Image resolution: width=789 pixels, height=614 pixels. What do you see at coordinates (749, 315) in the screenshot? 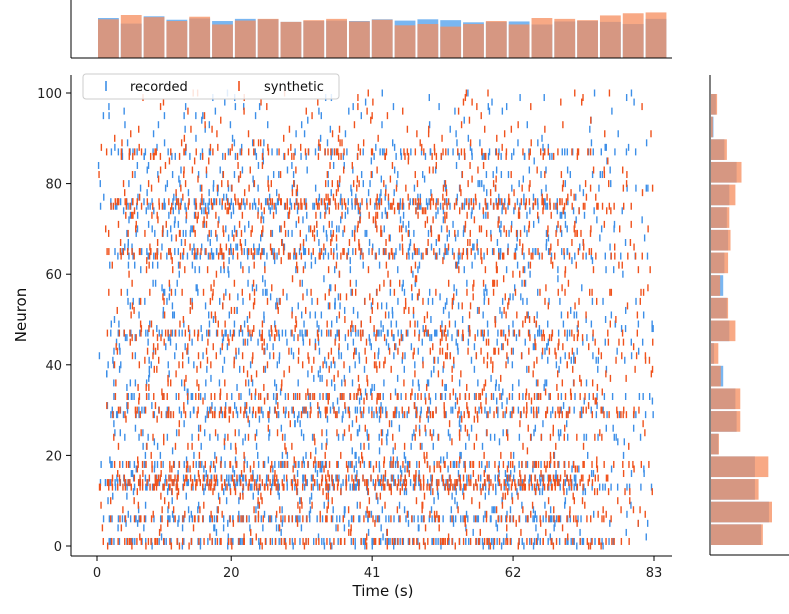
I see `neuron-histogram` at bounding box center [749, 315].